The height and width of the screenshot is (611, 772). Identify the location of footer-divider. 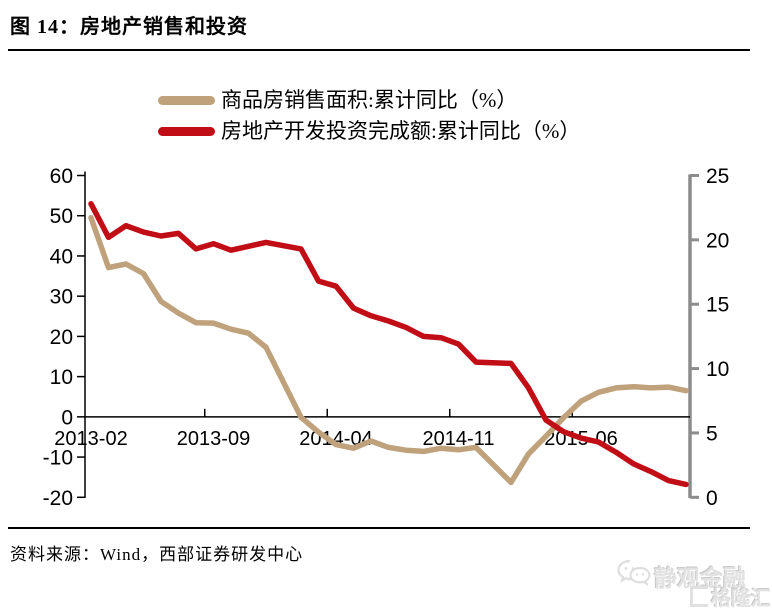
(379, 528).